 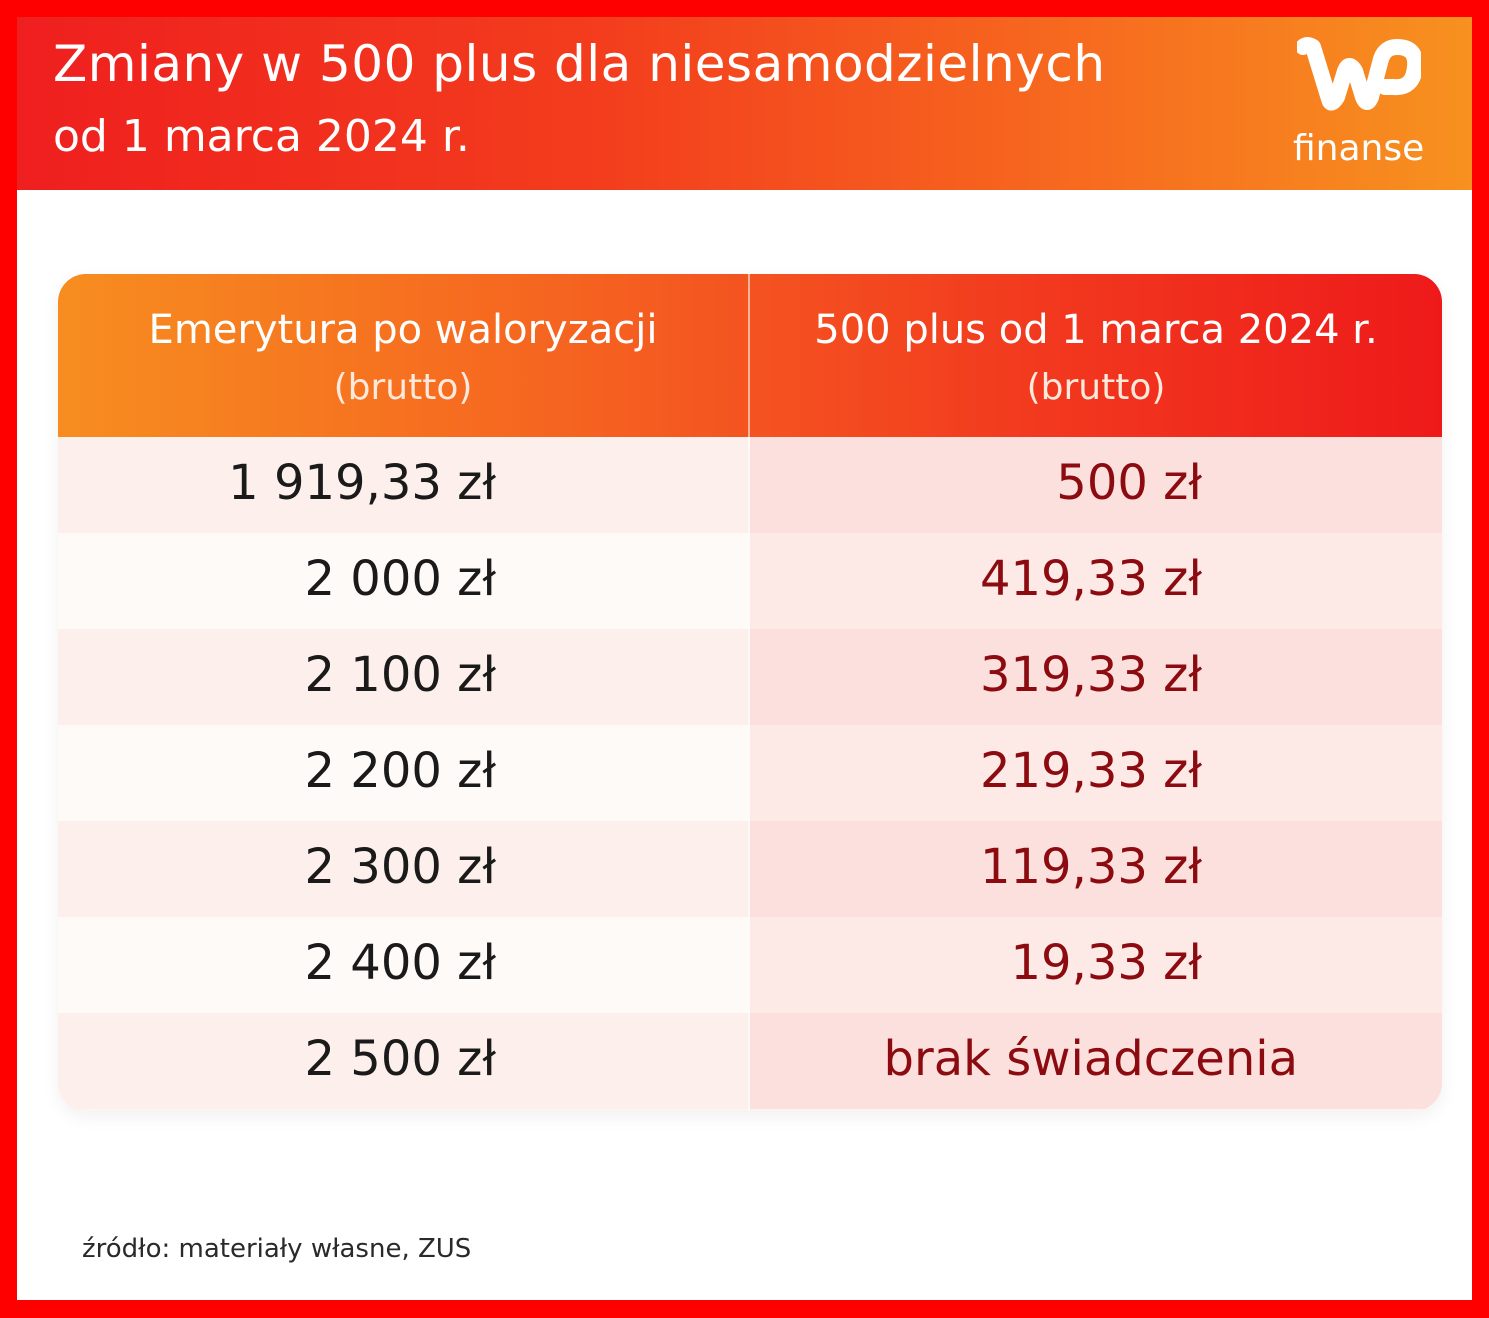 I want to click on benefit-cell: 500 zł, so click(x=1096, y=485).